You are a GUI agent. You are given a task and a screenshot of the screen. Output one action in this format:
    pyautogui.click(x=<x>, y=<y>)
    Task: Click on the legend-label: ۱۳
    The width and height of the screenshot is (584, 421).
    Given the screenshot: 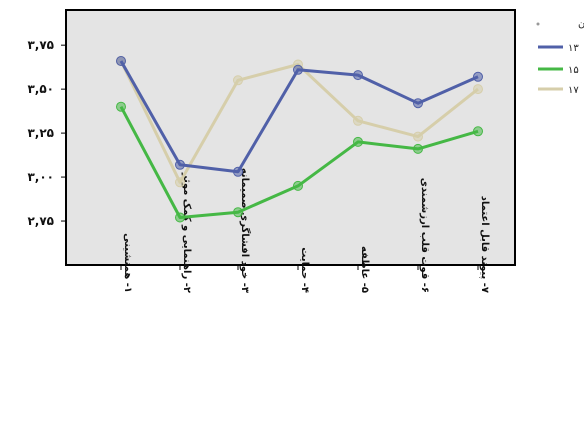 What is the action you would take?
    pyautogui.click(x=573, y=48)
    